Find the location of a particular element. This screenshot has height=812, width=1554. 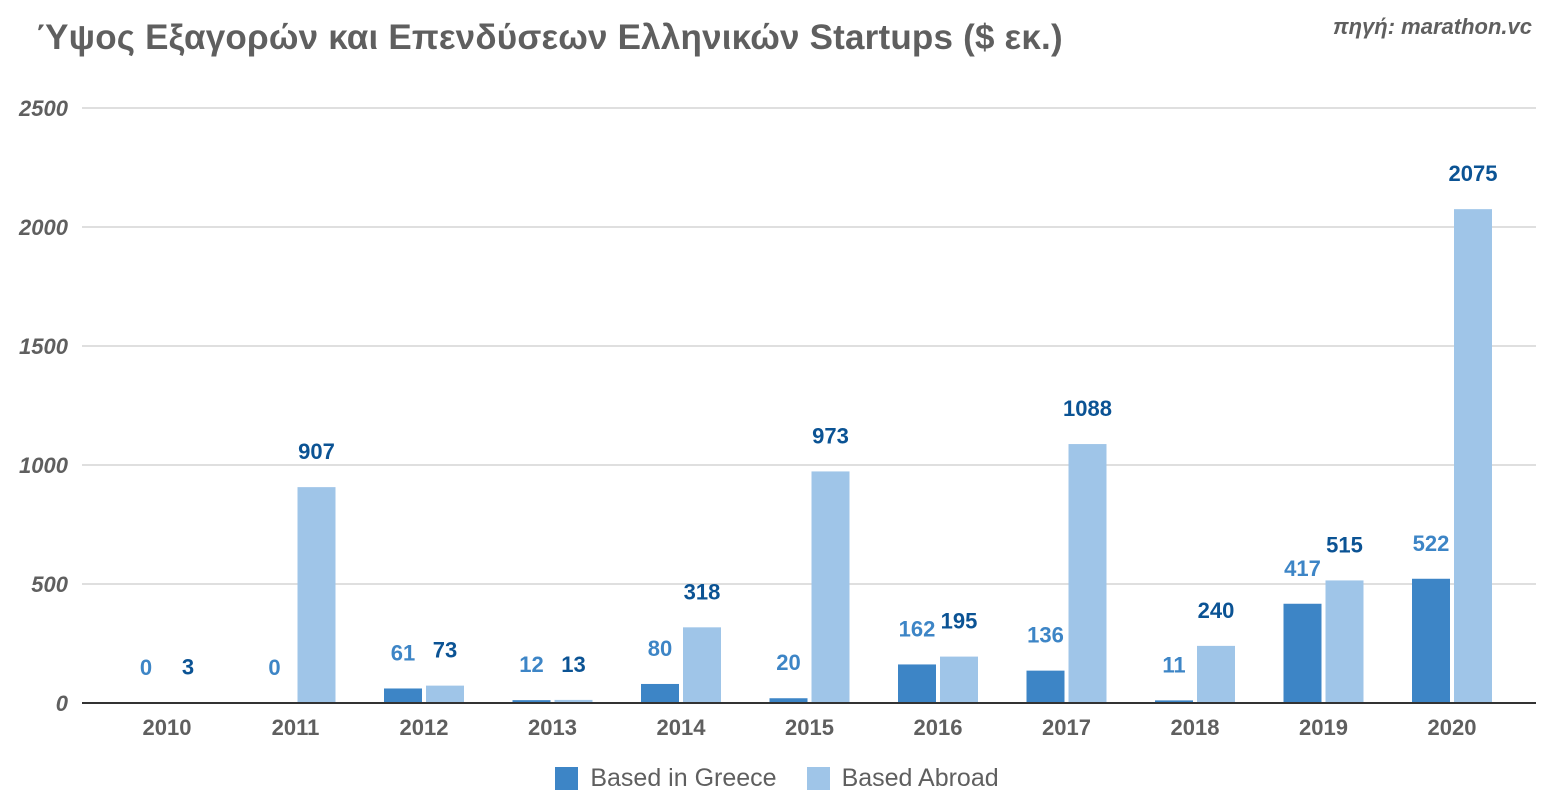

x-tick-label-2019: 2019 is located at coordinates (1323, 727).